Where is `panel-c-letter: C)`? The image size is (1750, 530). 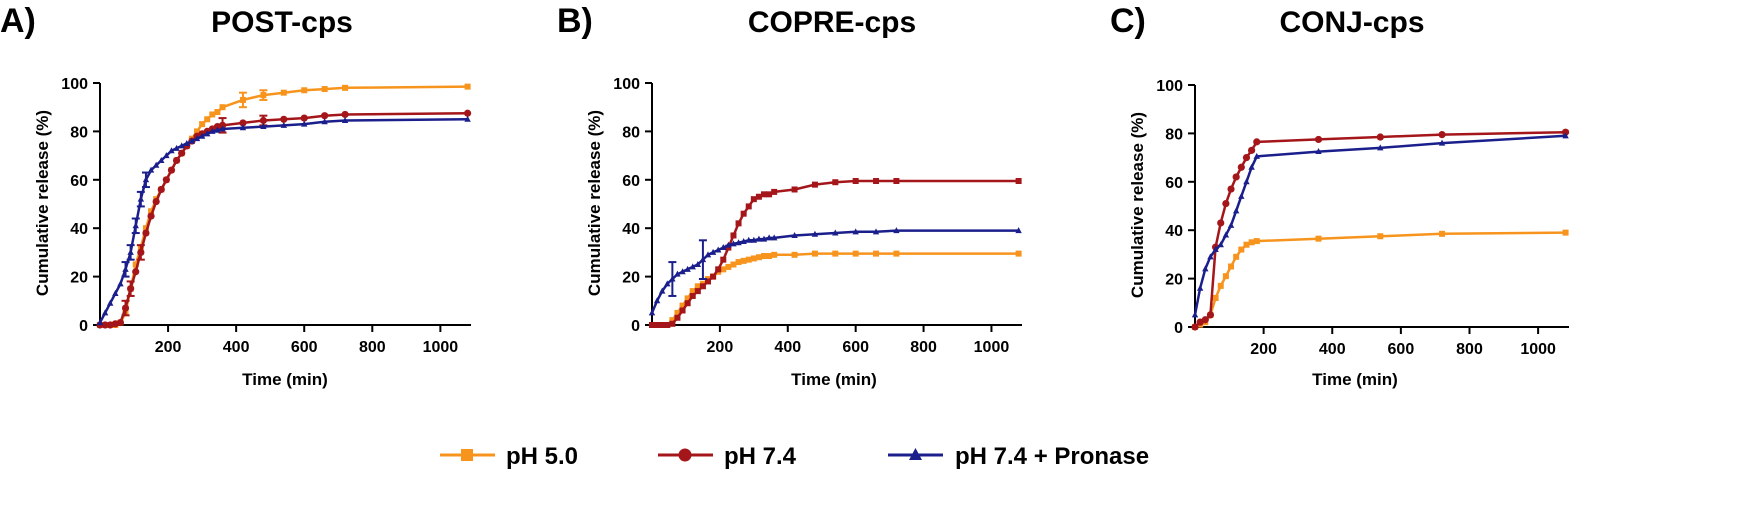 panel-c-letter: C) is located at coordinates (1128, 21).